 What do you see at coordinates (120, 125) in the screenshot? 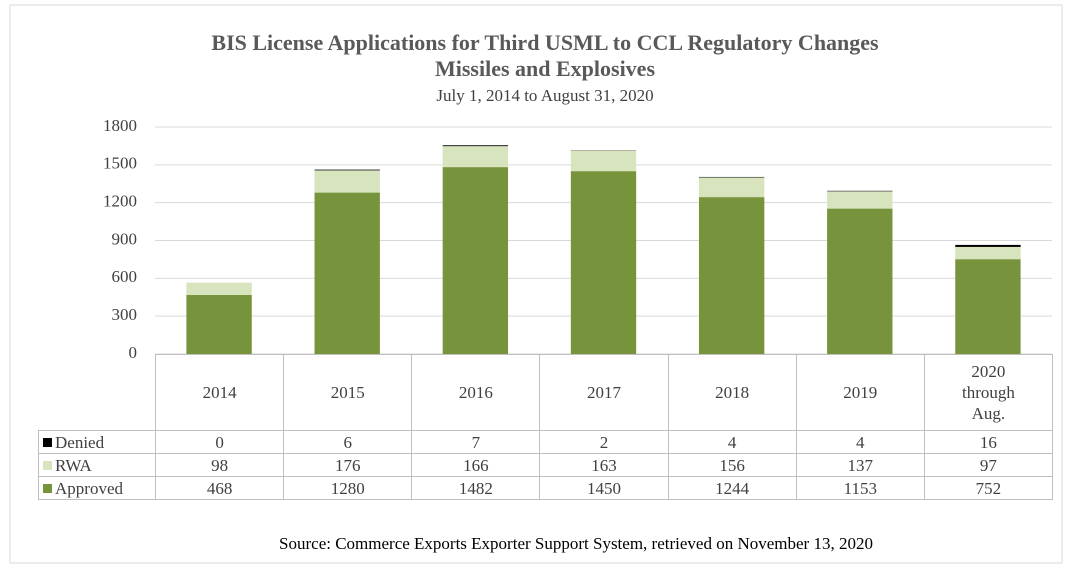
I see `y-tick-label: 1800` at bounding box center [120, 125].